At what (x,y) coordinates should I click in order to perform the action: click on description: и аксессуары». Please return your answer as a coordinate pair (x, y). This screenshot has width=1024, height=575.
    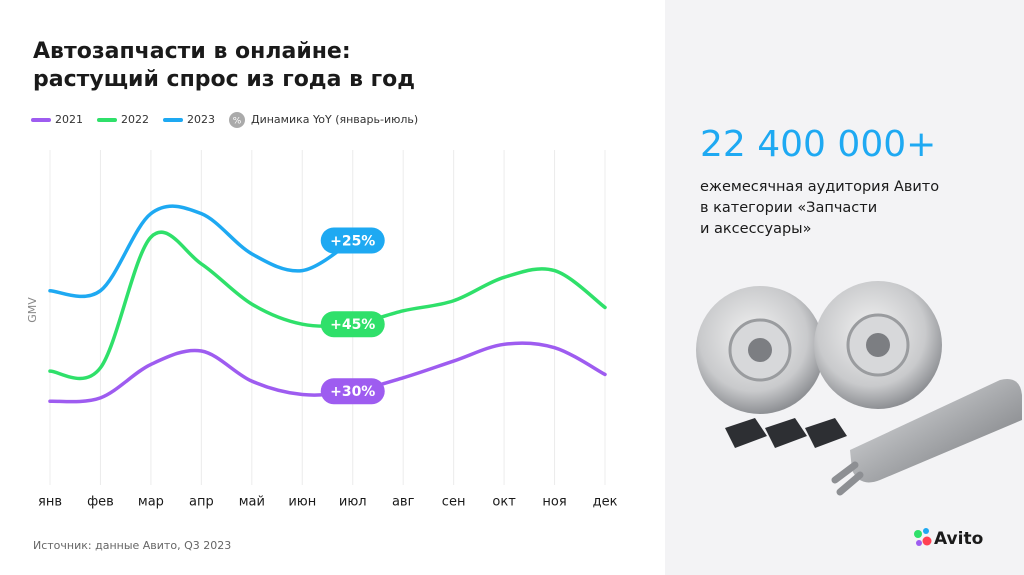
    Looking at the image, I should click on (756, 229).